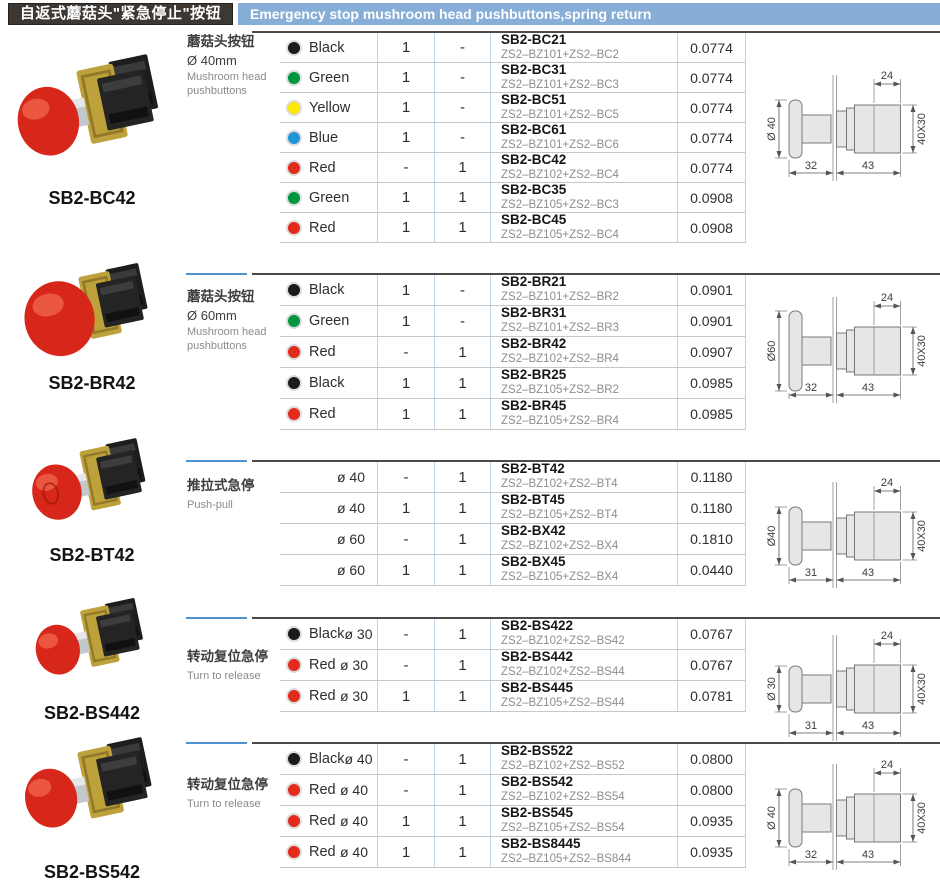 This screenshot has width=940, height=893. Describe the element at coordinates (584, 665) in the screenshot. I see `cell-model: SB2-BS442 ZS2–BZ102+ZS2–BS44` at that location.